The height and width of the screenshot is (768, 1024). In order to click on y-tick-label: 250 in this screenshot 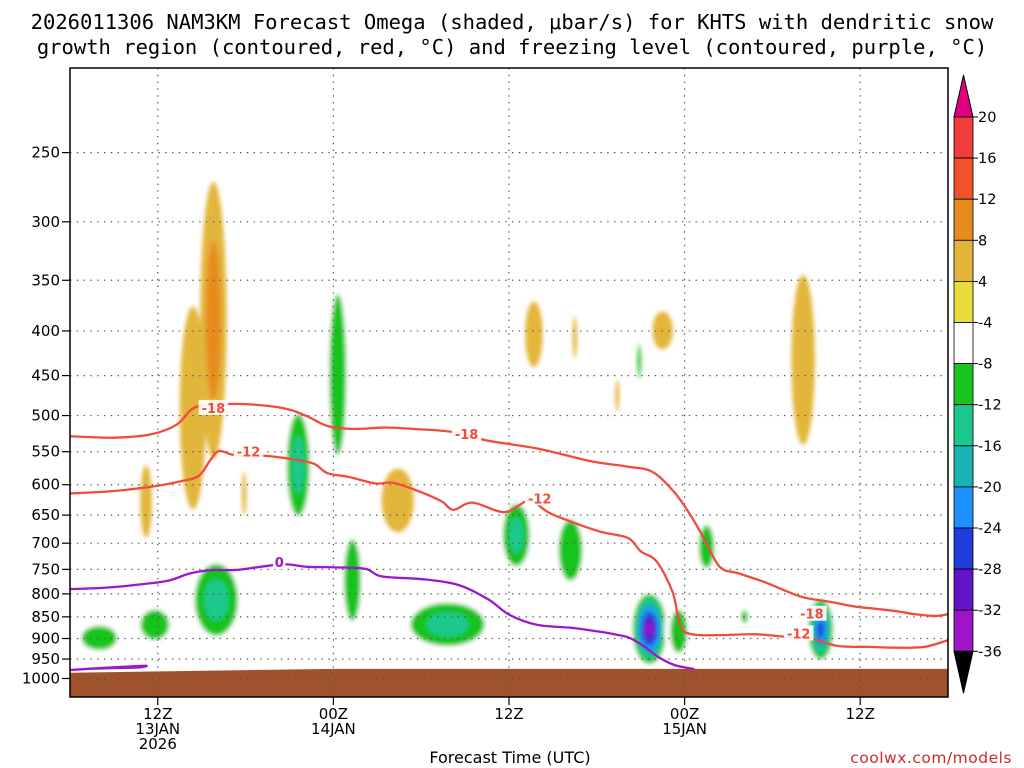, I will do `click(45, 153)`.